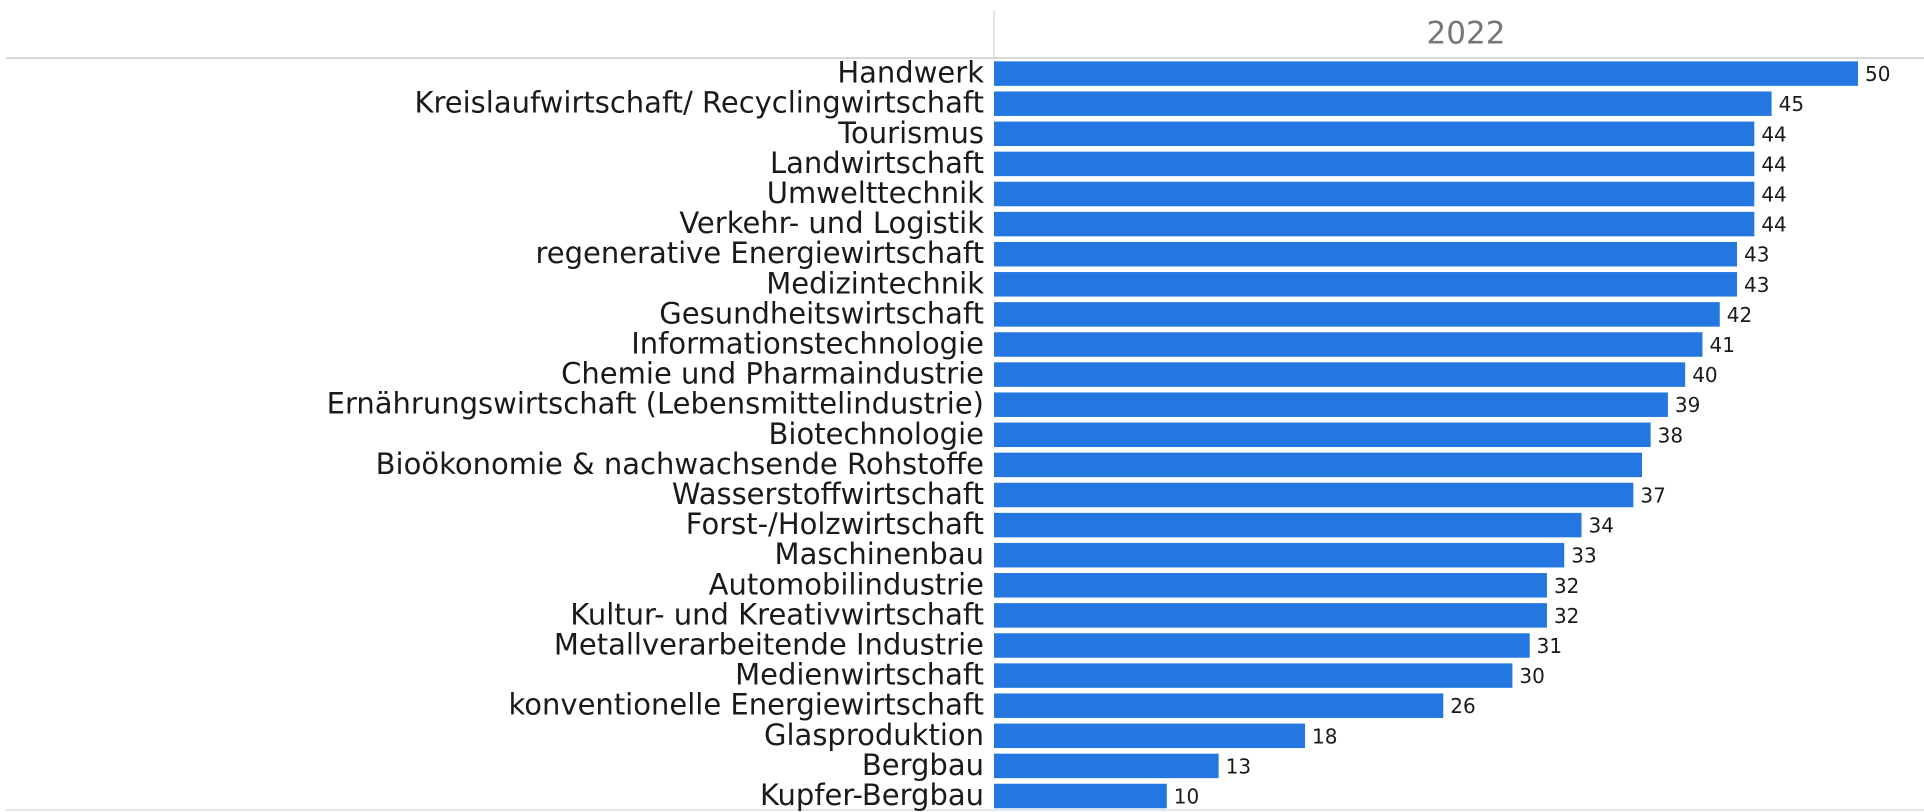 The image size is (1924, 812). What do you see at coordinates (835, 524) in the screenshot?
I see `category-label: Forst-/Holzwirtschaft` at bounding box center [835, 524].